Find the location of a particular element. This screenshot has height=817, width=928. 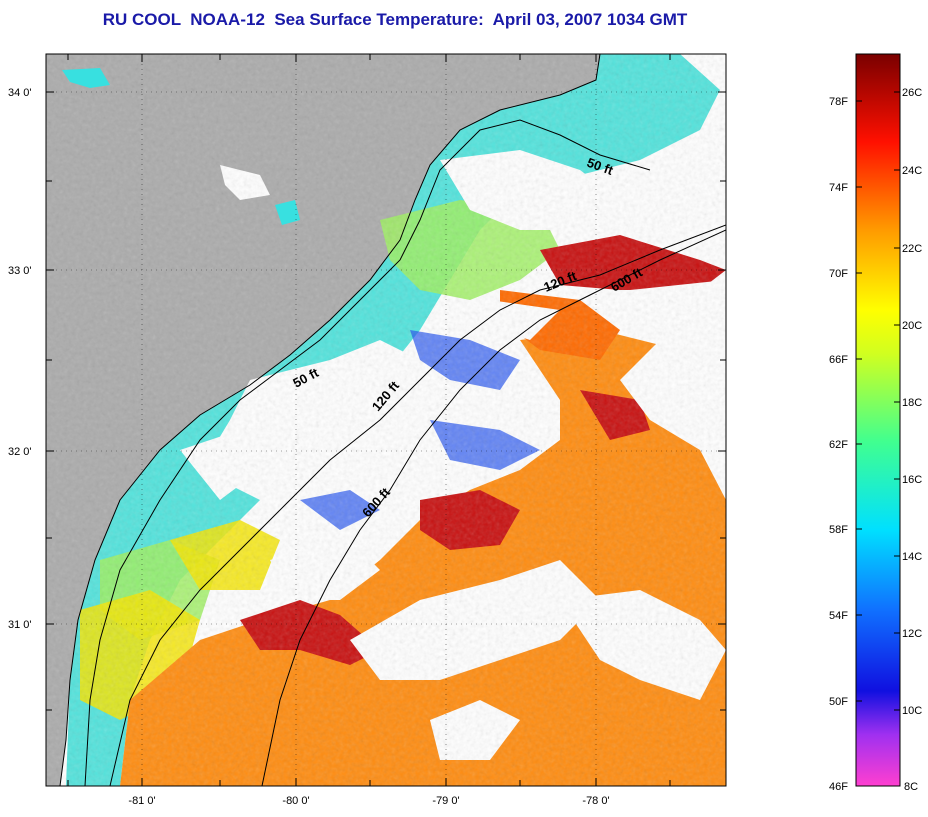

colorbar-ticks is located at coordinates (878, 401).